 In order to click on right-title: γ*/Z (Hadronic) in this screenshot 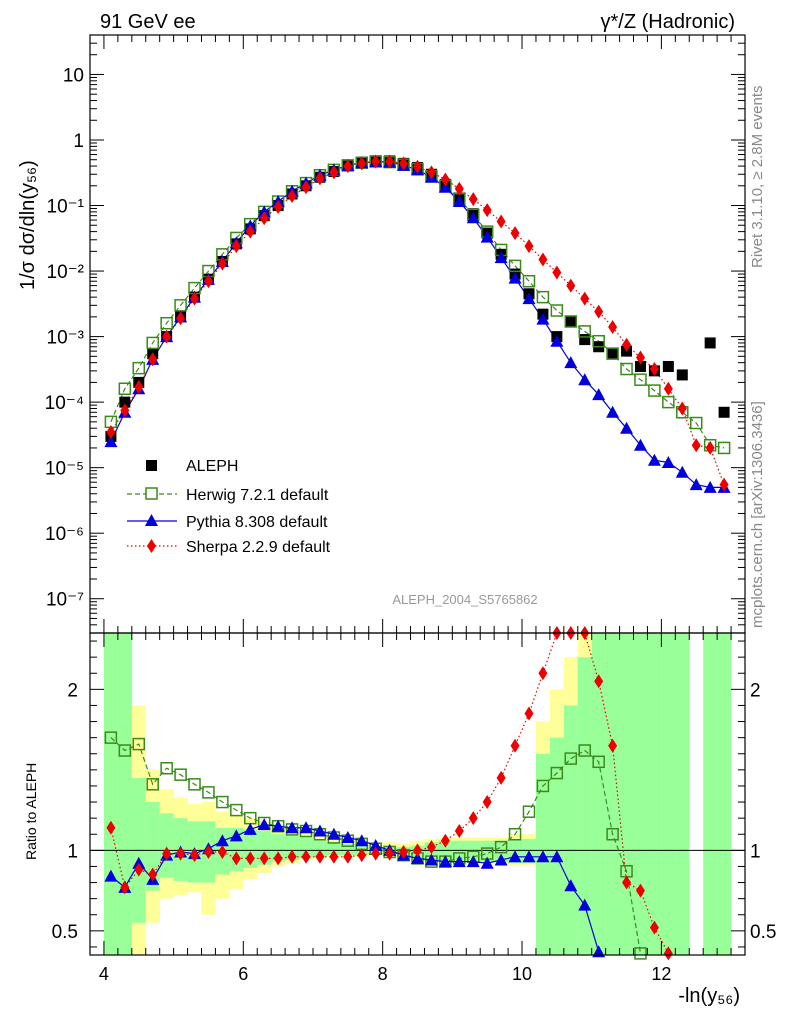, I will do `click(668, 22)`.